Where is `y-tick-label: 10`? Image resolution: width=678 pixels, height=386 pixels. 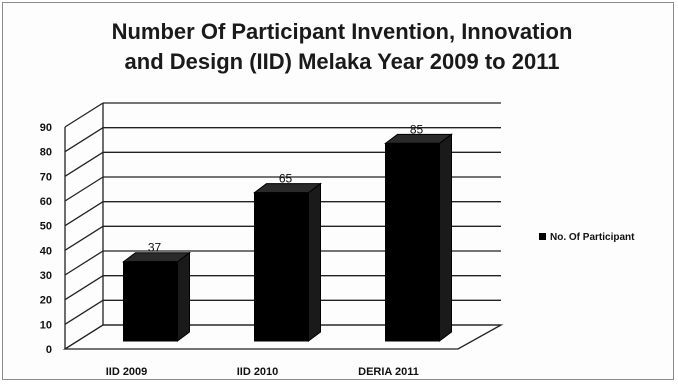 y-tick-label: 10 is located at coordinates (46, 325).